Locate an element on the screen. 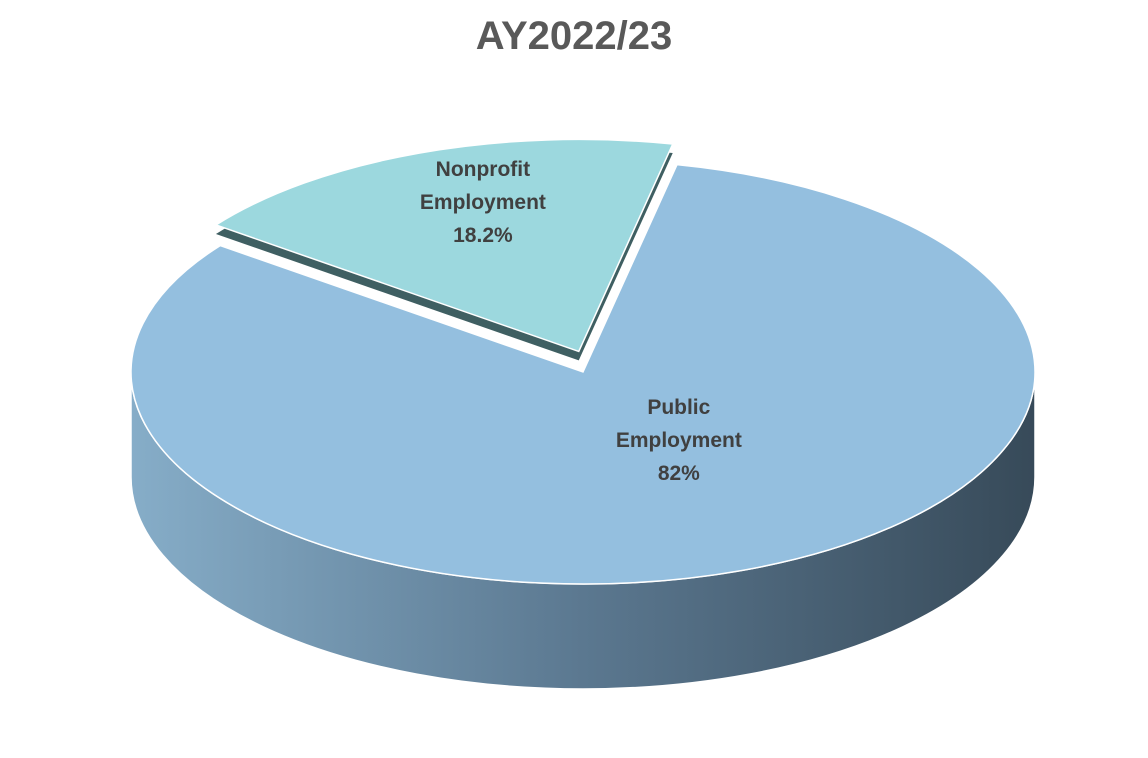 The height and width of the screenshot is (758, 1148). chart-title: AY2022/23 is located at coordinates (574, 36).